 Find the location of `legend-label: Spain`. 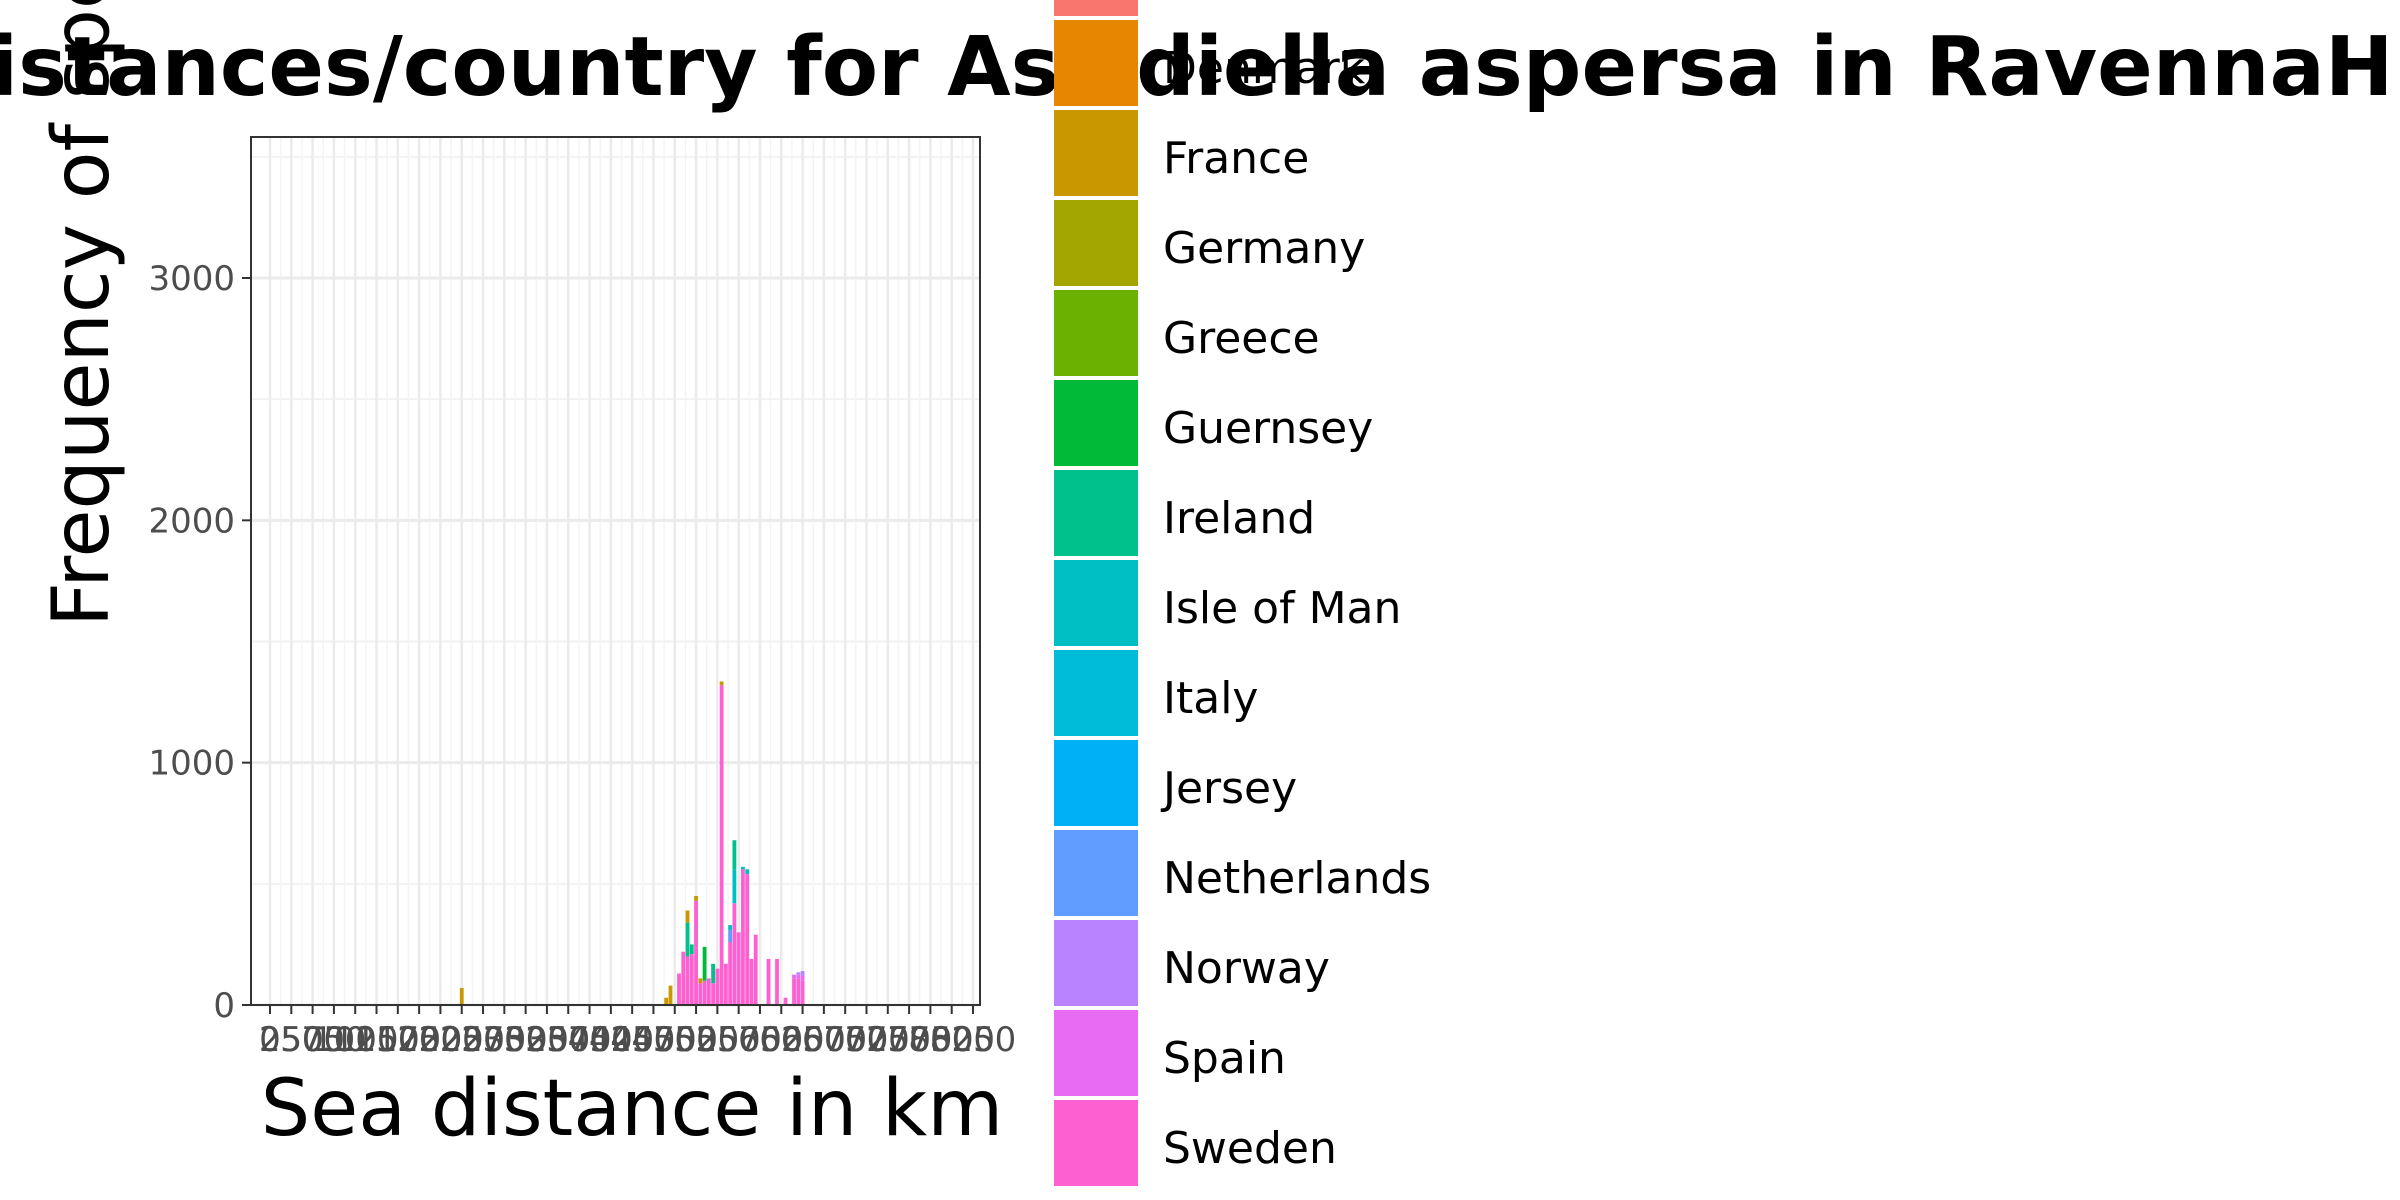

legend-label: Spain is located at coordinates (1224, 1058).